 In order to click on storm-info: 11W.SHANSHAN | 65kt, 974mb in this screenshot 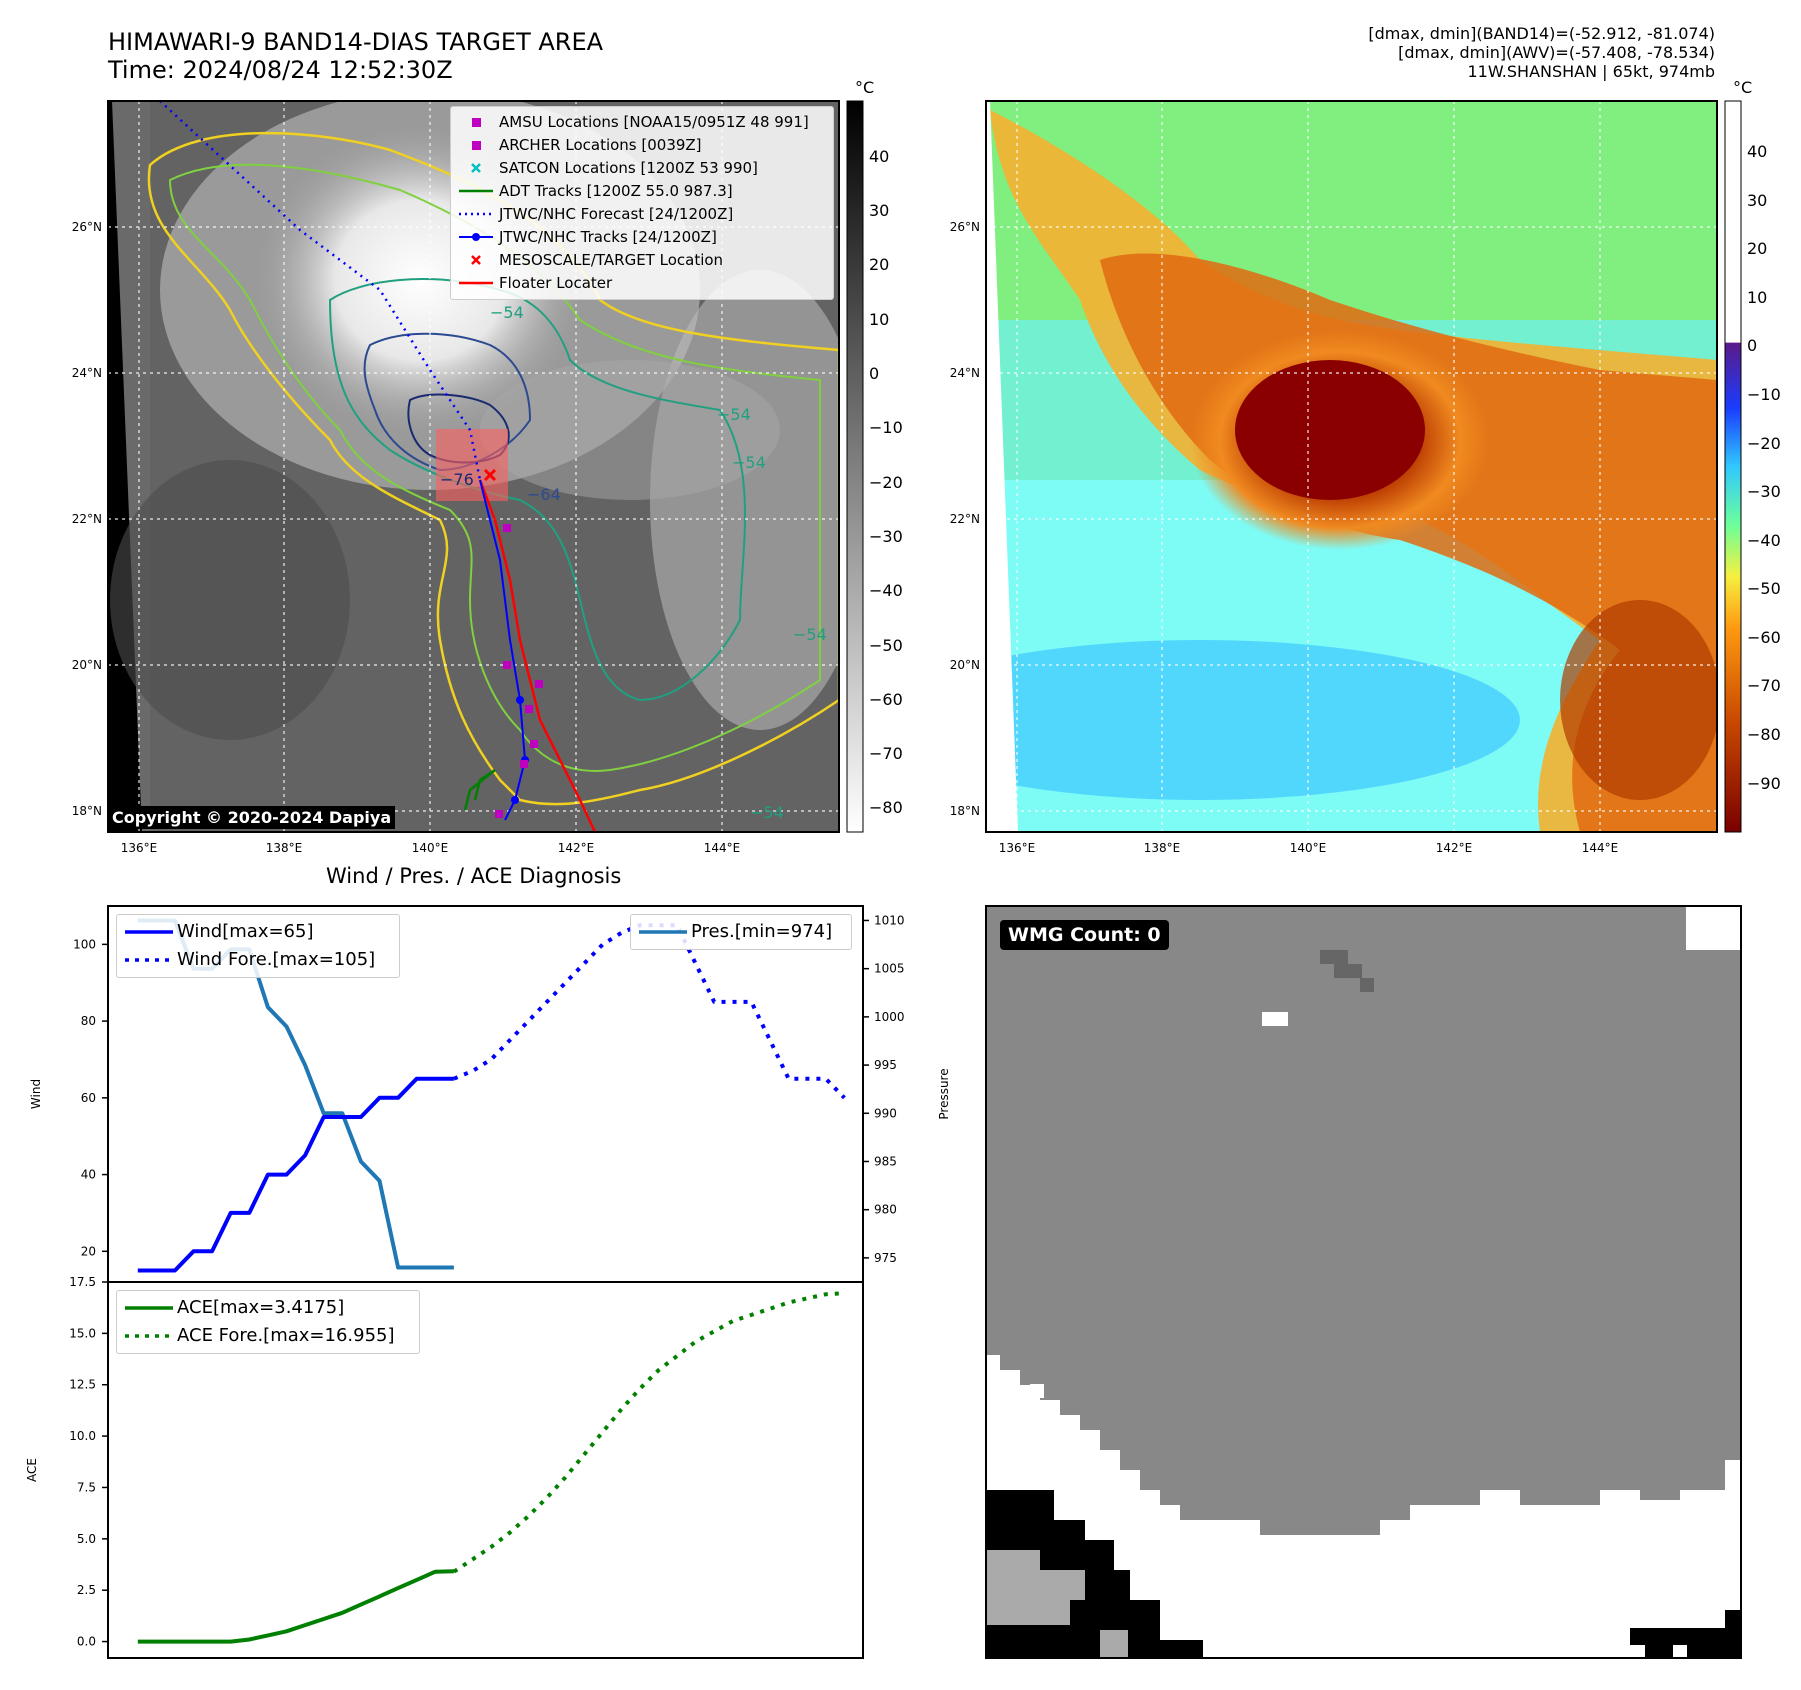, I will do `click(1591, 71)`.